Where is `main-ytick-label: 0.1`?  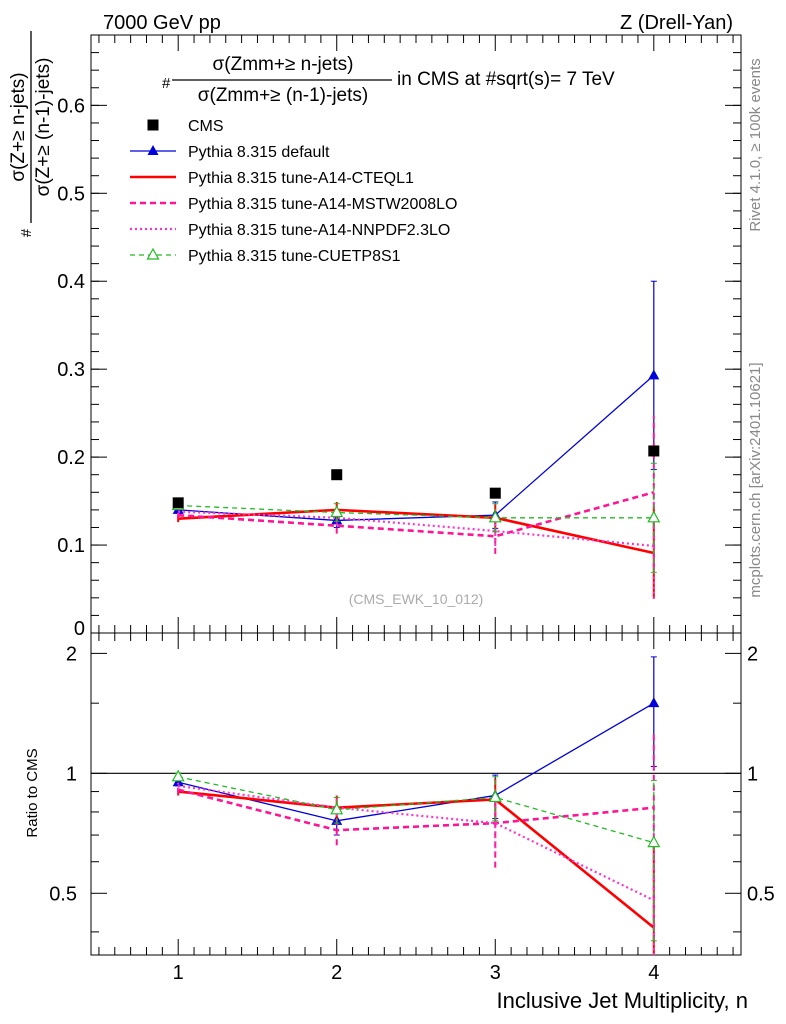 main-ytick-label: 0.1 is located at coordinates (71, 546).